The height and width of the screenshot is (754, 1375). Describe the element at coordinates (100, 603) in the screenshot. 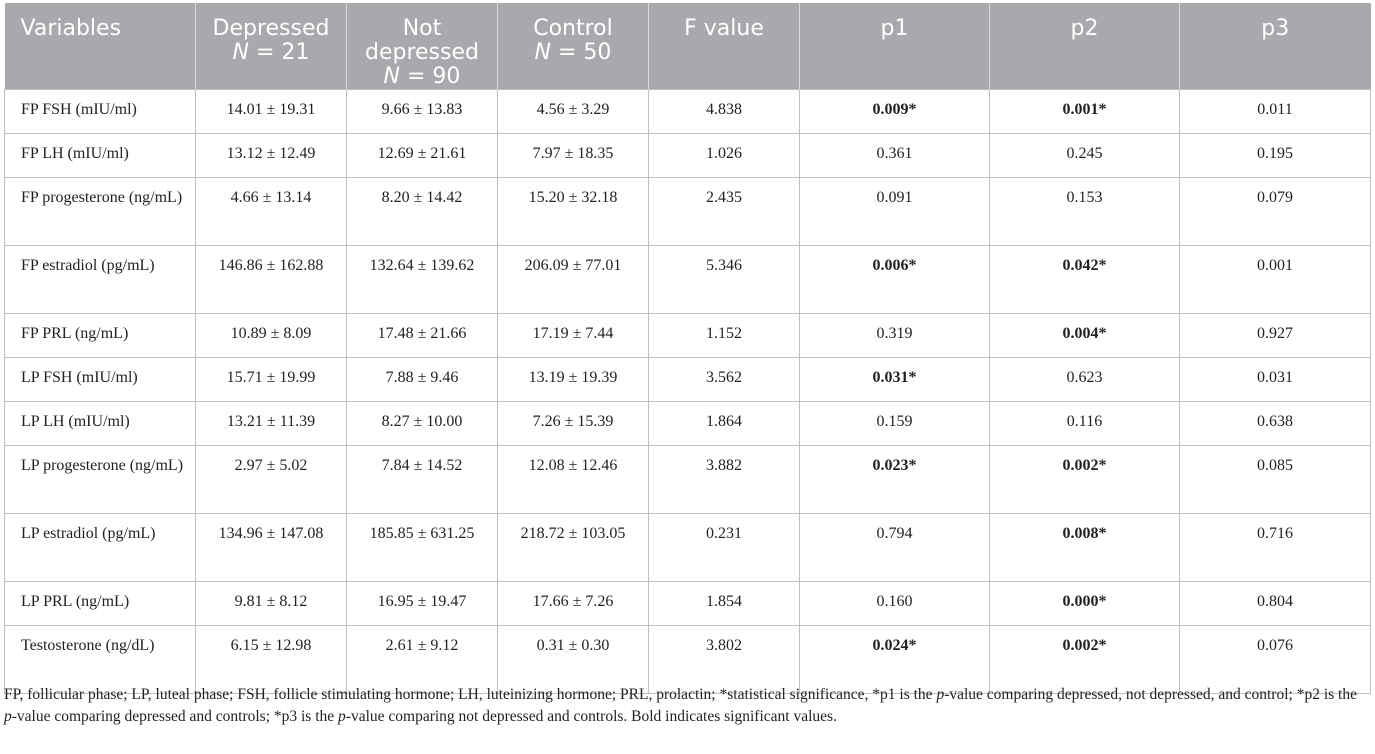

I see `cell-variable: LP PRL (ng/mL)` at that location.